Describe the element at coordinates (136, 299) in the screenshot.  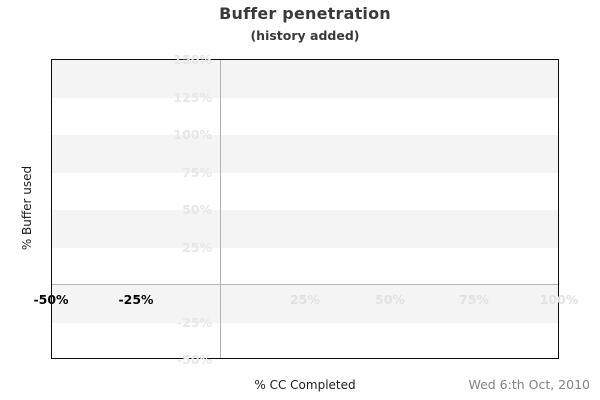
I see `x-tick-label: -25%` at that location.